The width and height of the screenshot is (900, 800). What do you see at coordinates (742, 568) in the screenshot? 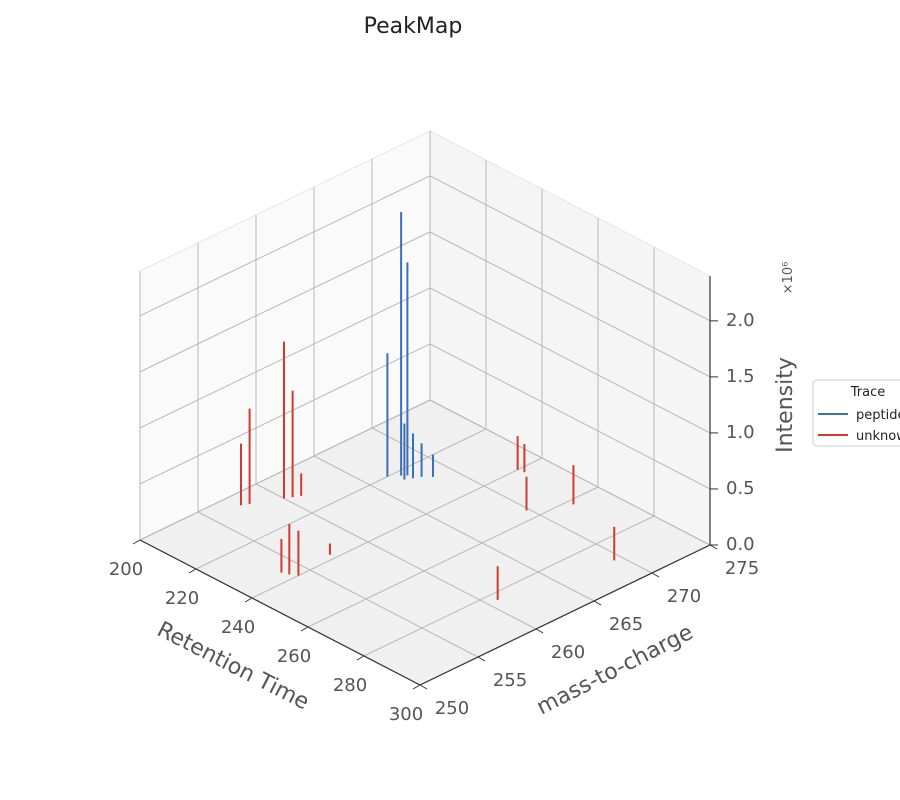
I see `tick-label: 275` at bounding box center [742, 568].